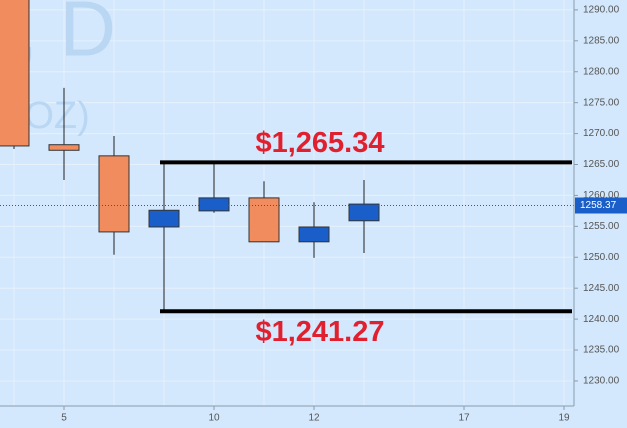 This screenshot has width=627, height=428. What do you see at coordinates (601, 381) in the screenshot?
I see `y-tick-label: 1230.00` at bounding box center [601, 381].